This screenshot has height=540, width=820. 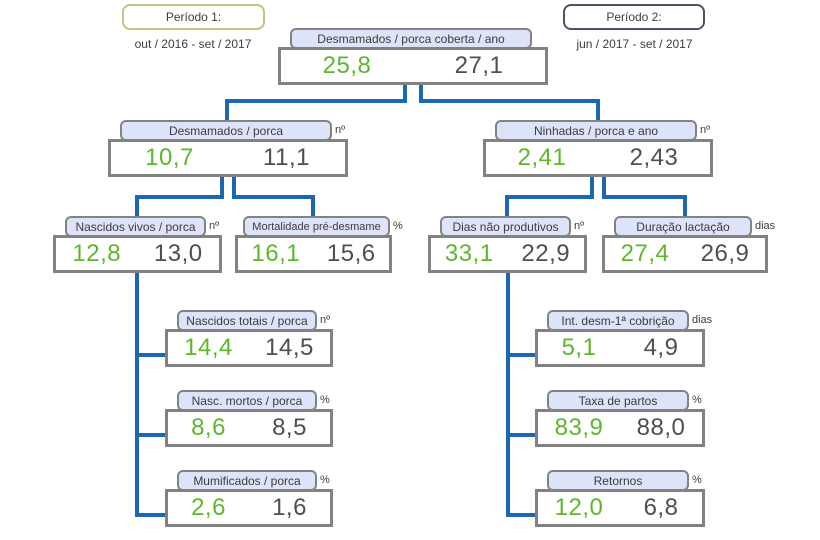 I want to click on period1-value: 2,41, so click(x=542, y=157).